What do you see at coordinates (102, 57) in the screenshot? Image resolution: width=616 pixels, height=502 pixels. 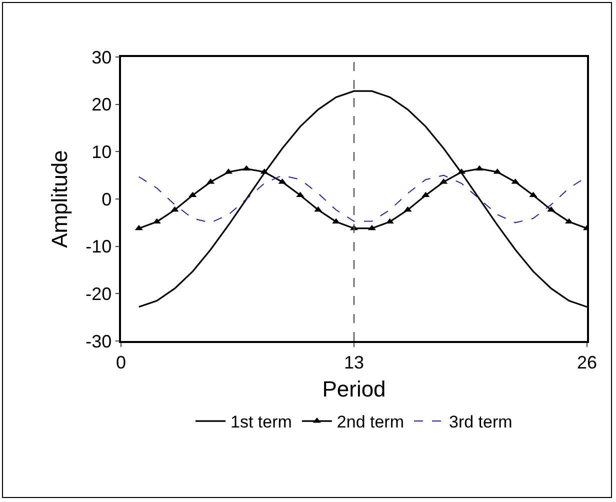 I see `y-tick-label: 30` at bounding box center [102, 57].